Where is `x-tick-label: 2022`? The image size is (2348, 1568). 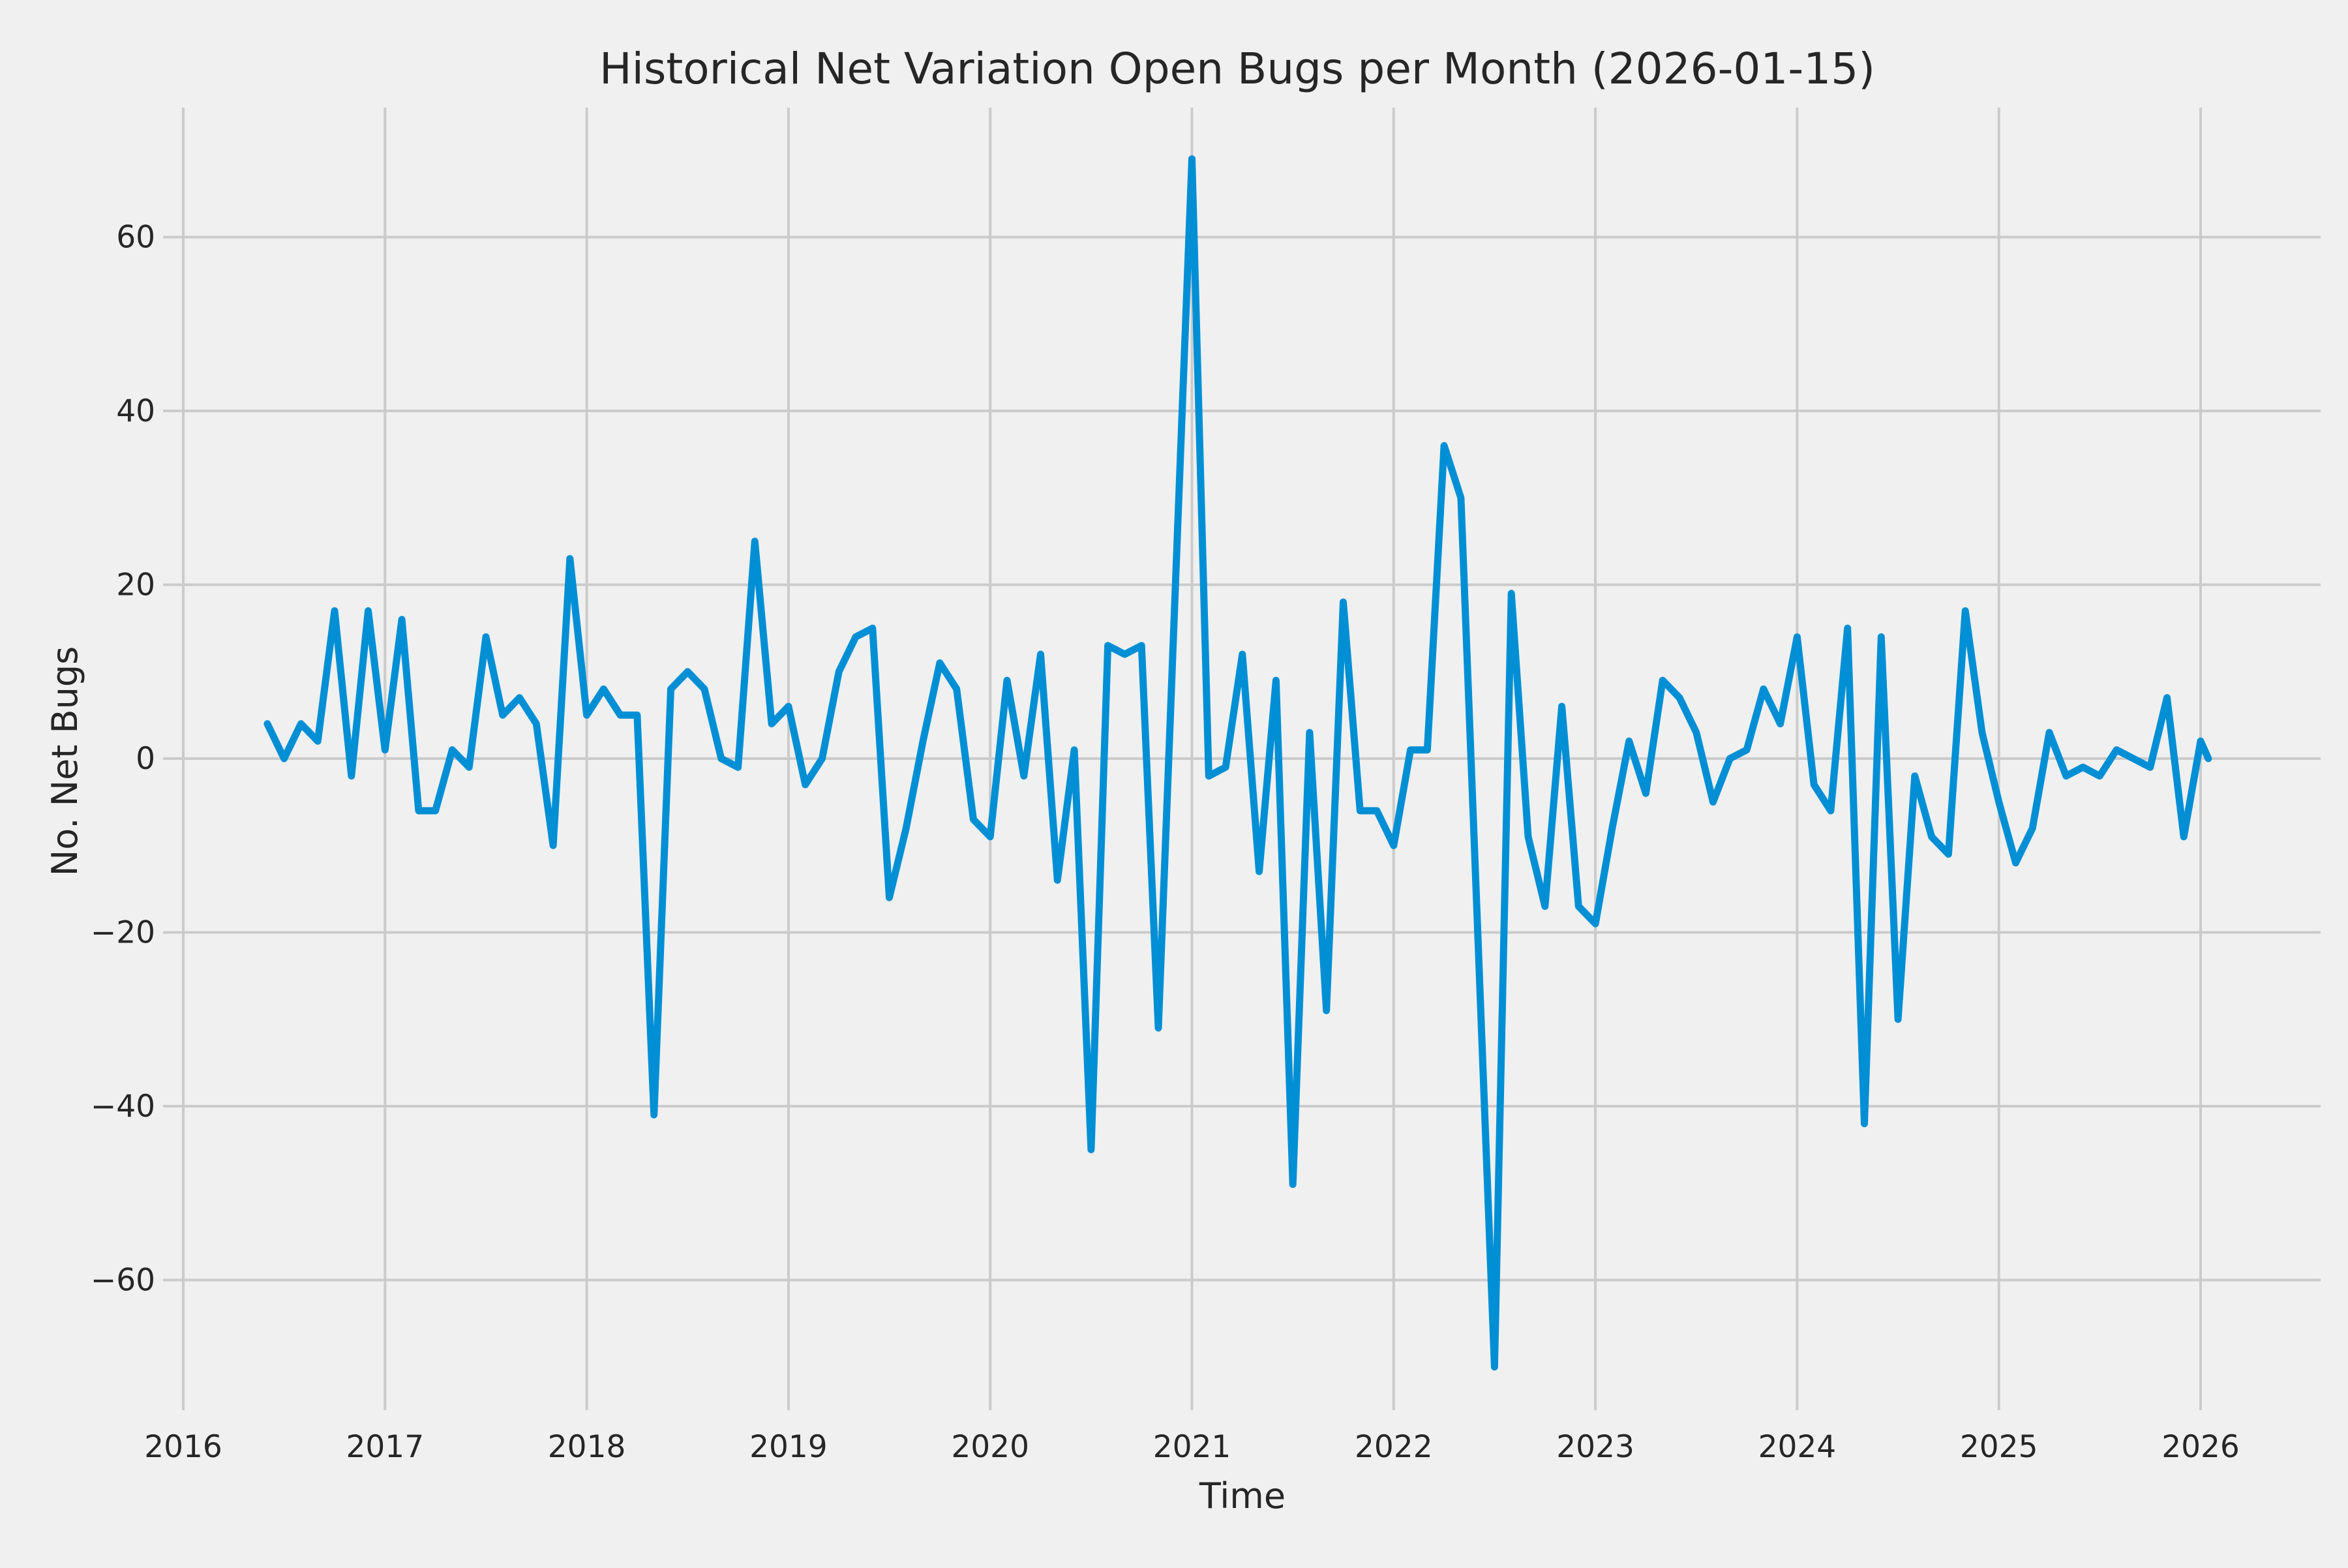 x-tick-label: 2022 is located at coordinates (1394, 1447).